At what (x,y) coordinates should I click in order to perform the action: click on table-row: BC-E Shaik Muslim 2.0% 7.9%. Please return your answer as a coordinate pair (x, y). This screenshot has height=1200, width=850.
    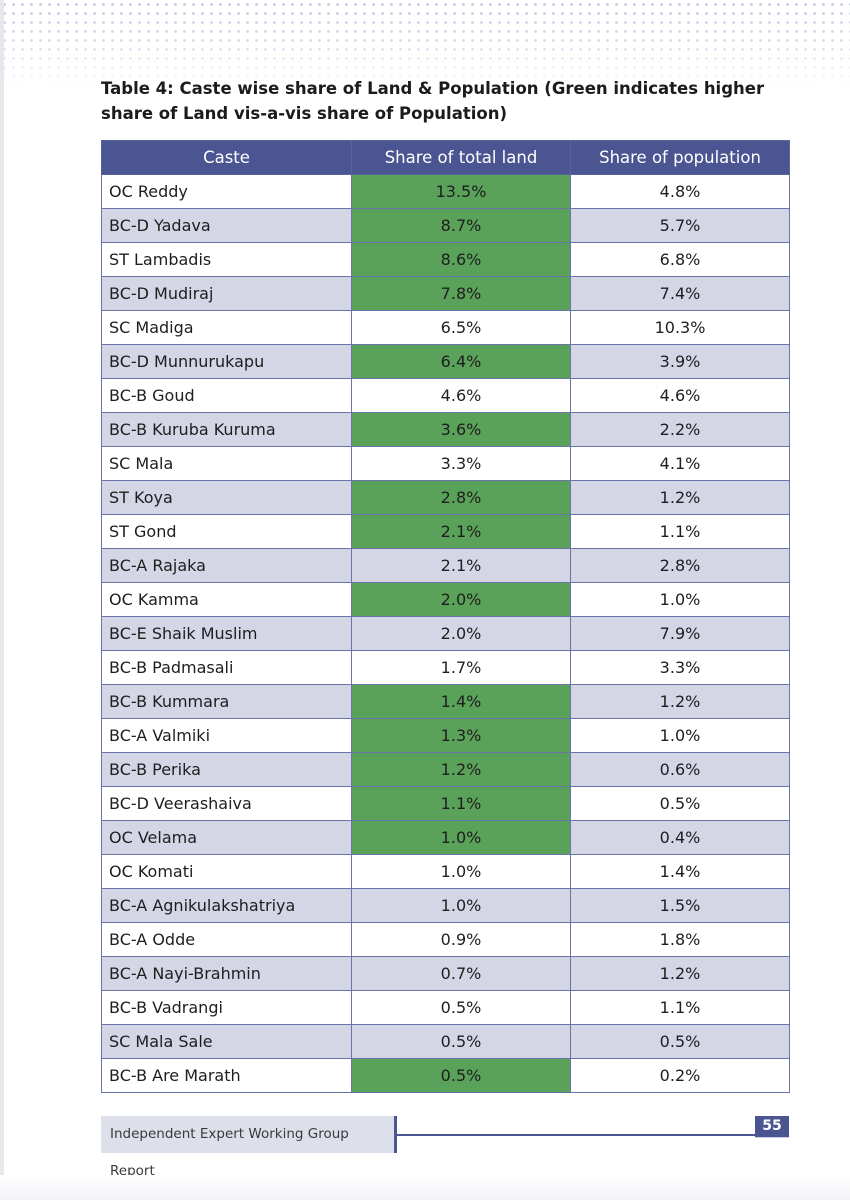
    Looking at the image, I should click on (445, 633).